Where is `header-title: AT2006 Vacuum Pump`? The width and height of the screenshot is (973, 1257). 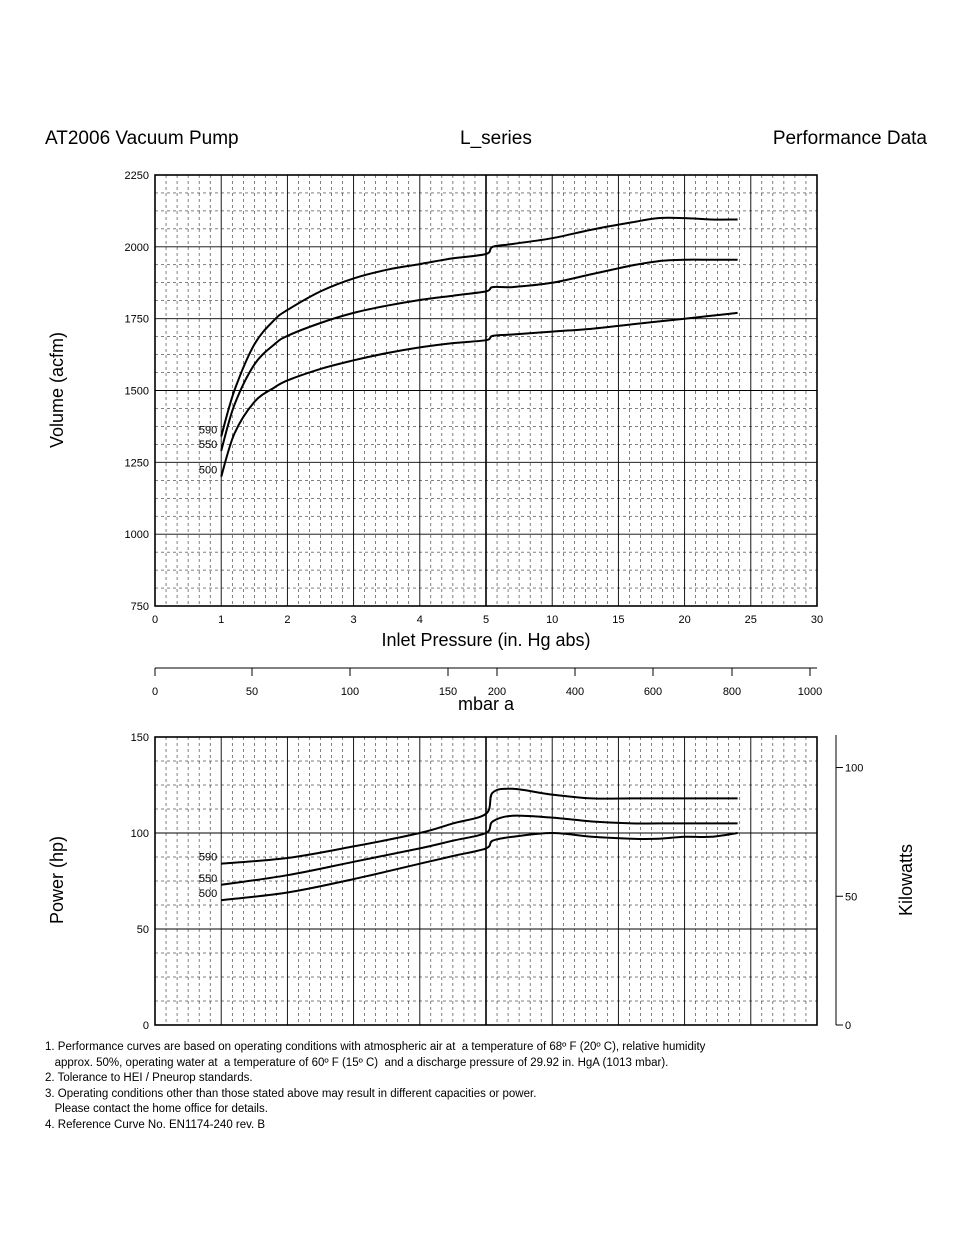 header-title: AT2006 Vacuum Pump is located at coordinates (142, 138).